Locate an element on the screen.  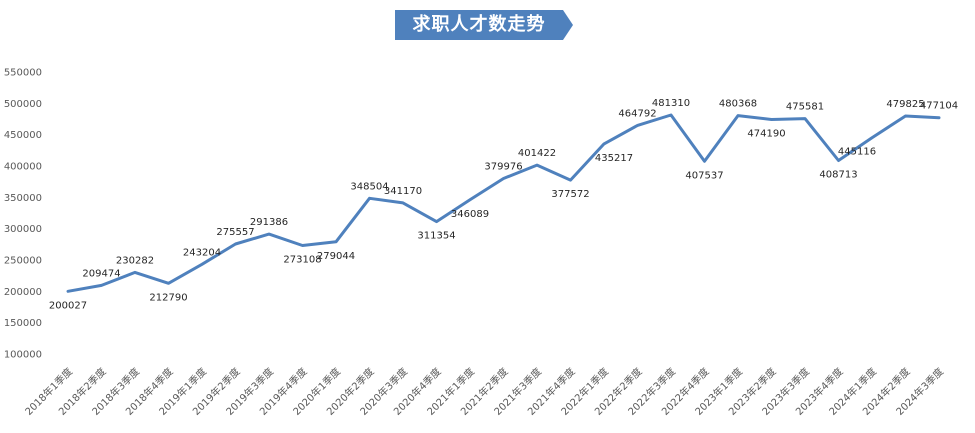
y-tick-label: 300000 is located at coordinates (23, 229).